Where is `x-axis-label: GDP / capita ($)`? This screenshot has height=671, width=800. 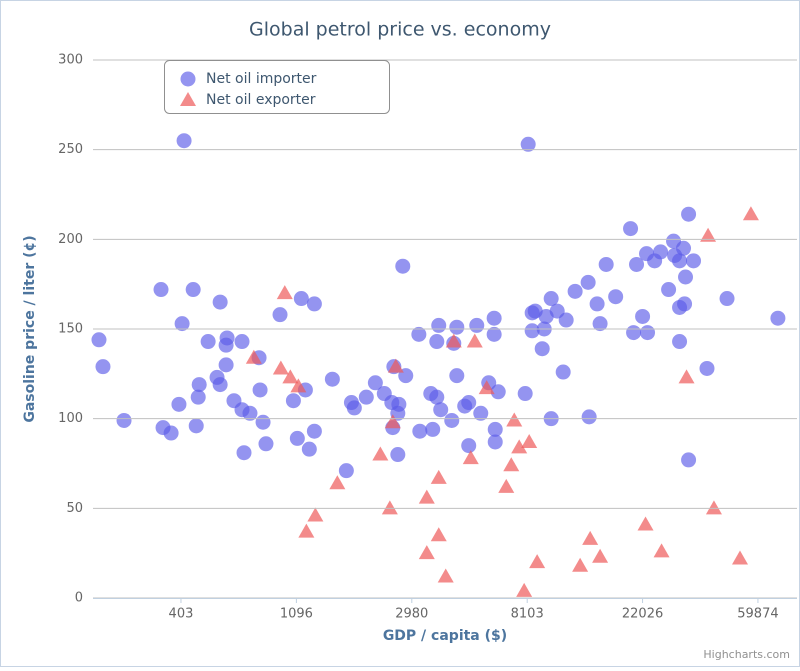
x-axis-label: GDP / capita ($) is located at coordinates (445, 636).